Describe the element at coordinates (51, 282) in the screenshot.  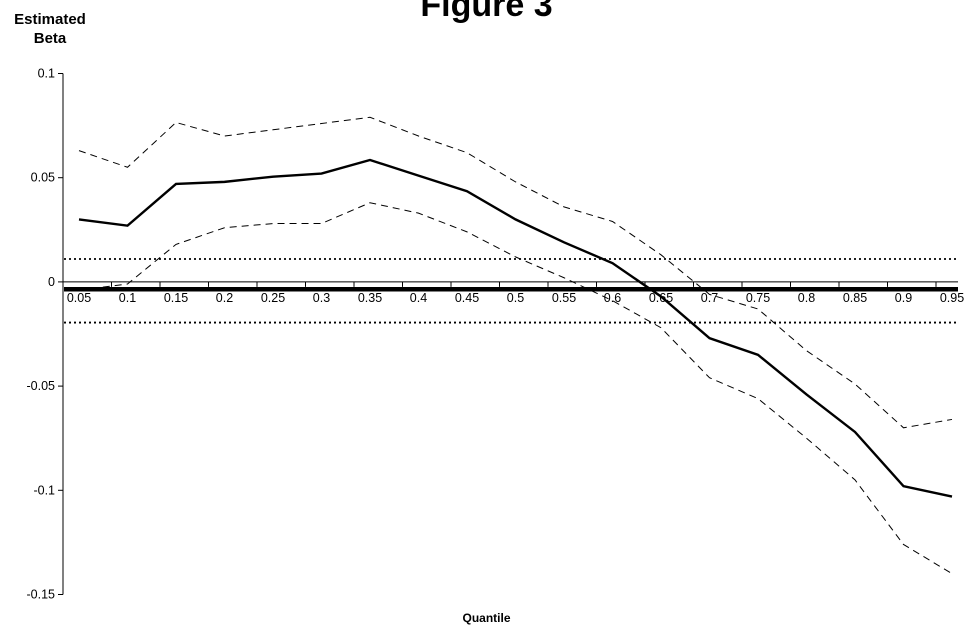
I see `y-tick-label: 0` at that location.